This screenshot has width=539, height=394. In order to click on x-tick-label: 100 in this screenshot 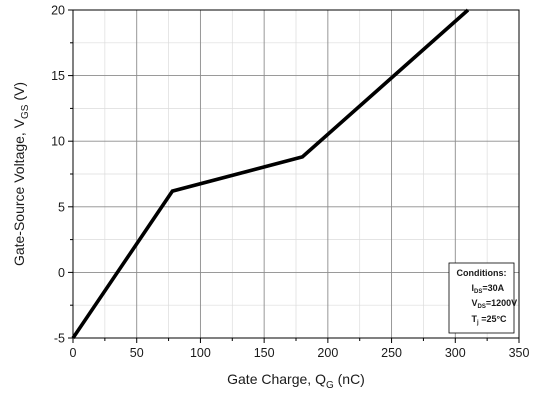, I will do `click(200, 353)`.